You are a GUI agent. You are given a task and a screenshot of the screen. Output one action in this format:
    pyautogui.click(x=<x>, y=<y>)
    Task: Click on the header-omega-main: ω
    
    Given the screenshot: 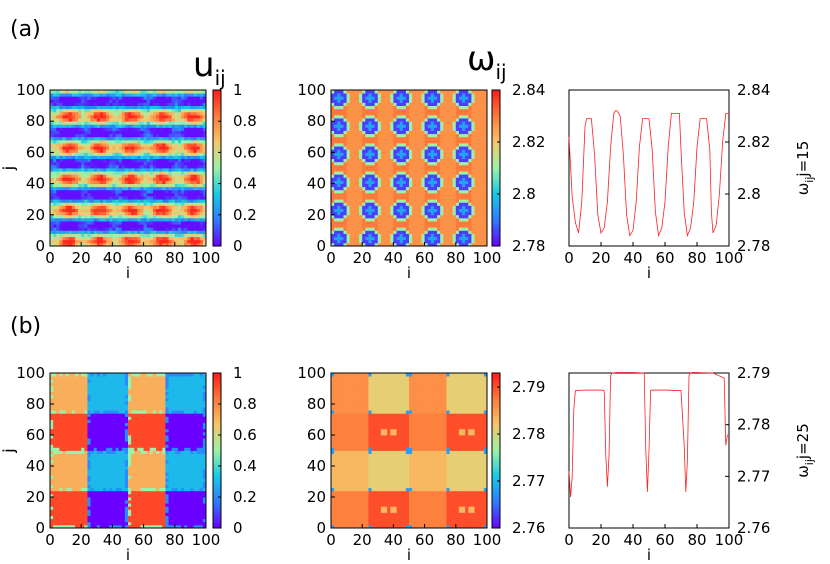 What is the action you would take?
    pyautogui.click(x=481, y=59)
    